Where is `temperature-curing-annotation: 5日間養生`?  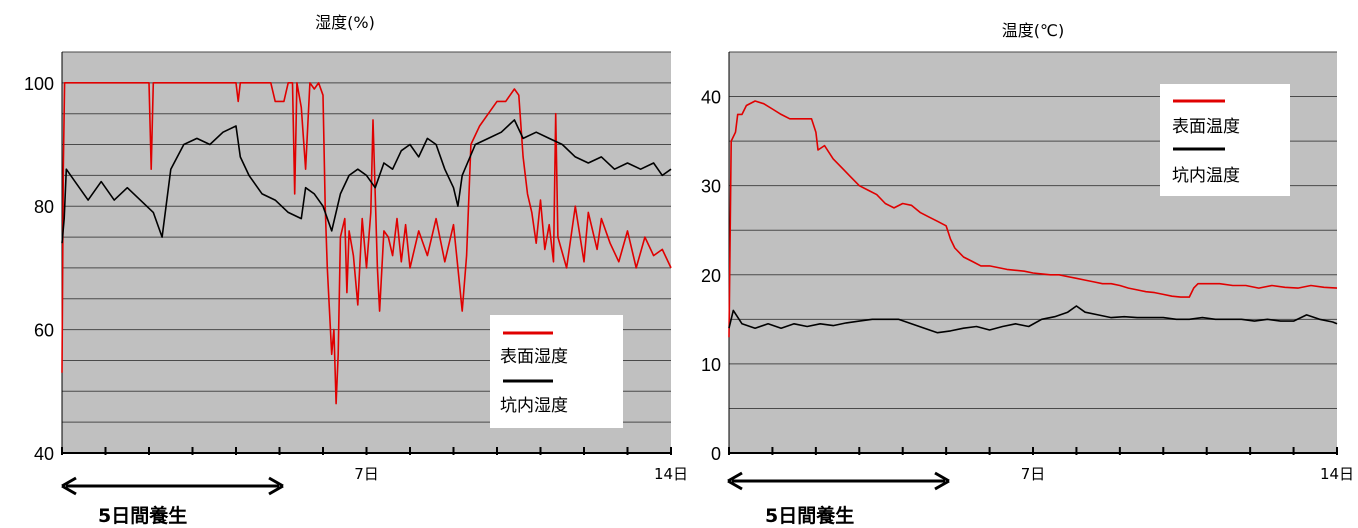 temperature-curing-annotation: 5日間養生 is located at coordinates (838, 499).